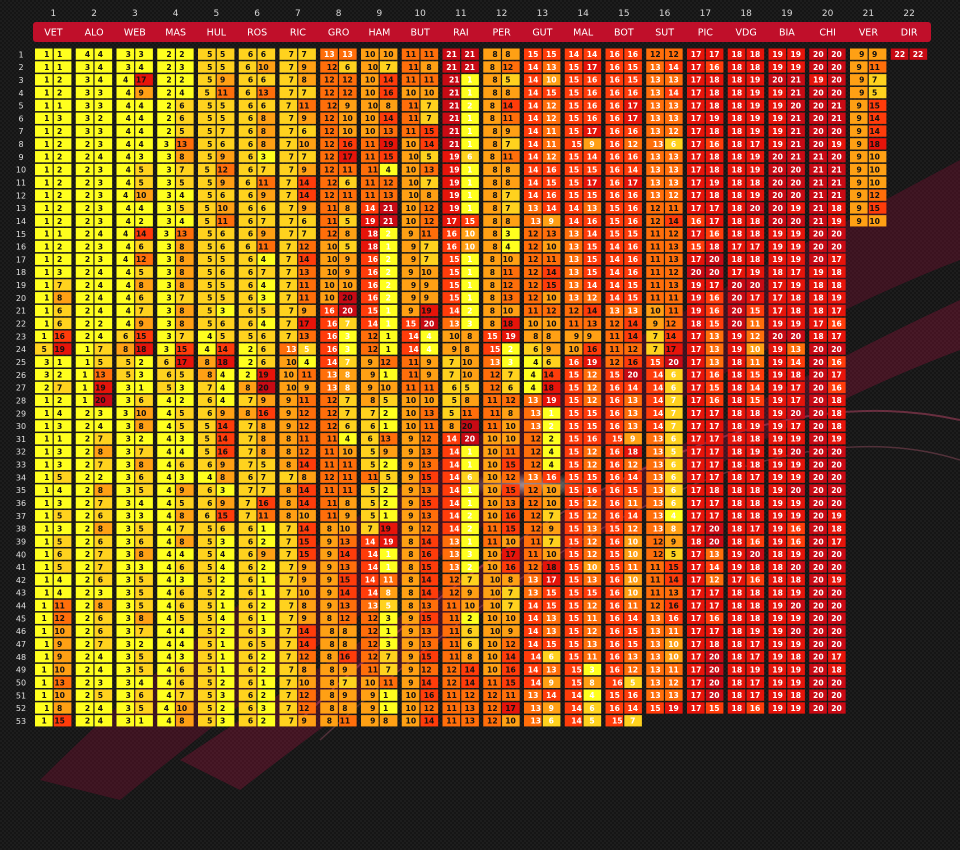  Describe the element at coordinates (298, 131) in the screenshot. I see `cell-label: 7 6` at that location.